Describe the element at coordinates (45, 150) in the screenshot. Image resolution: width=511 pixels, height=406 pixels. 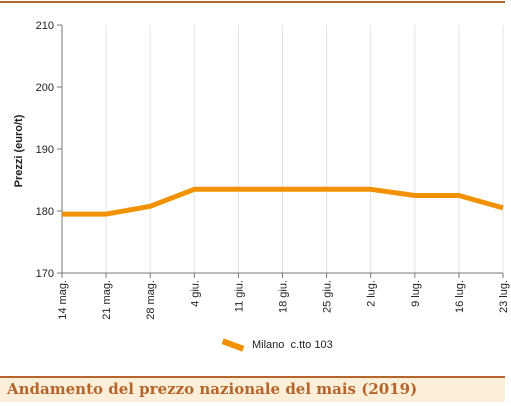
I see `y-tick-label-2: 190` at that location.